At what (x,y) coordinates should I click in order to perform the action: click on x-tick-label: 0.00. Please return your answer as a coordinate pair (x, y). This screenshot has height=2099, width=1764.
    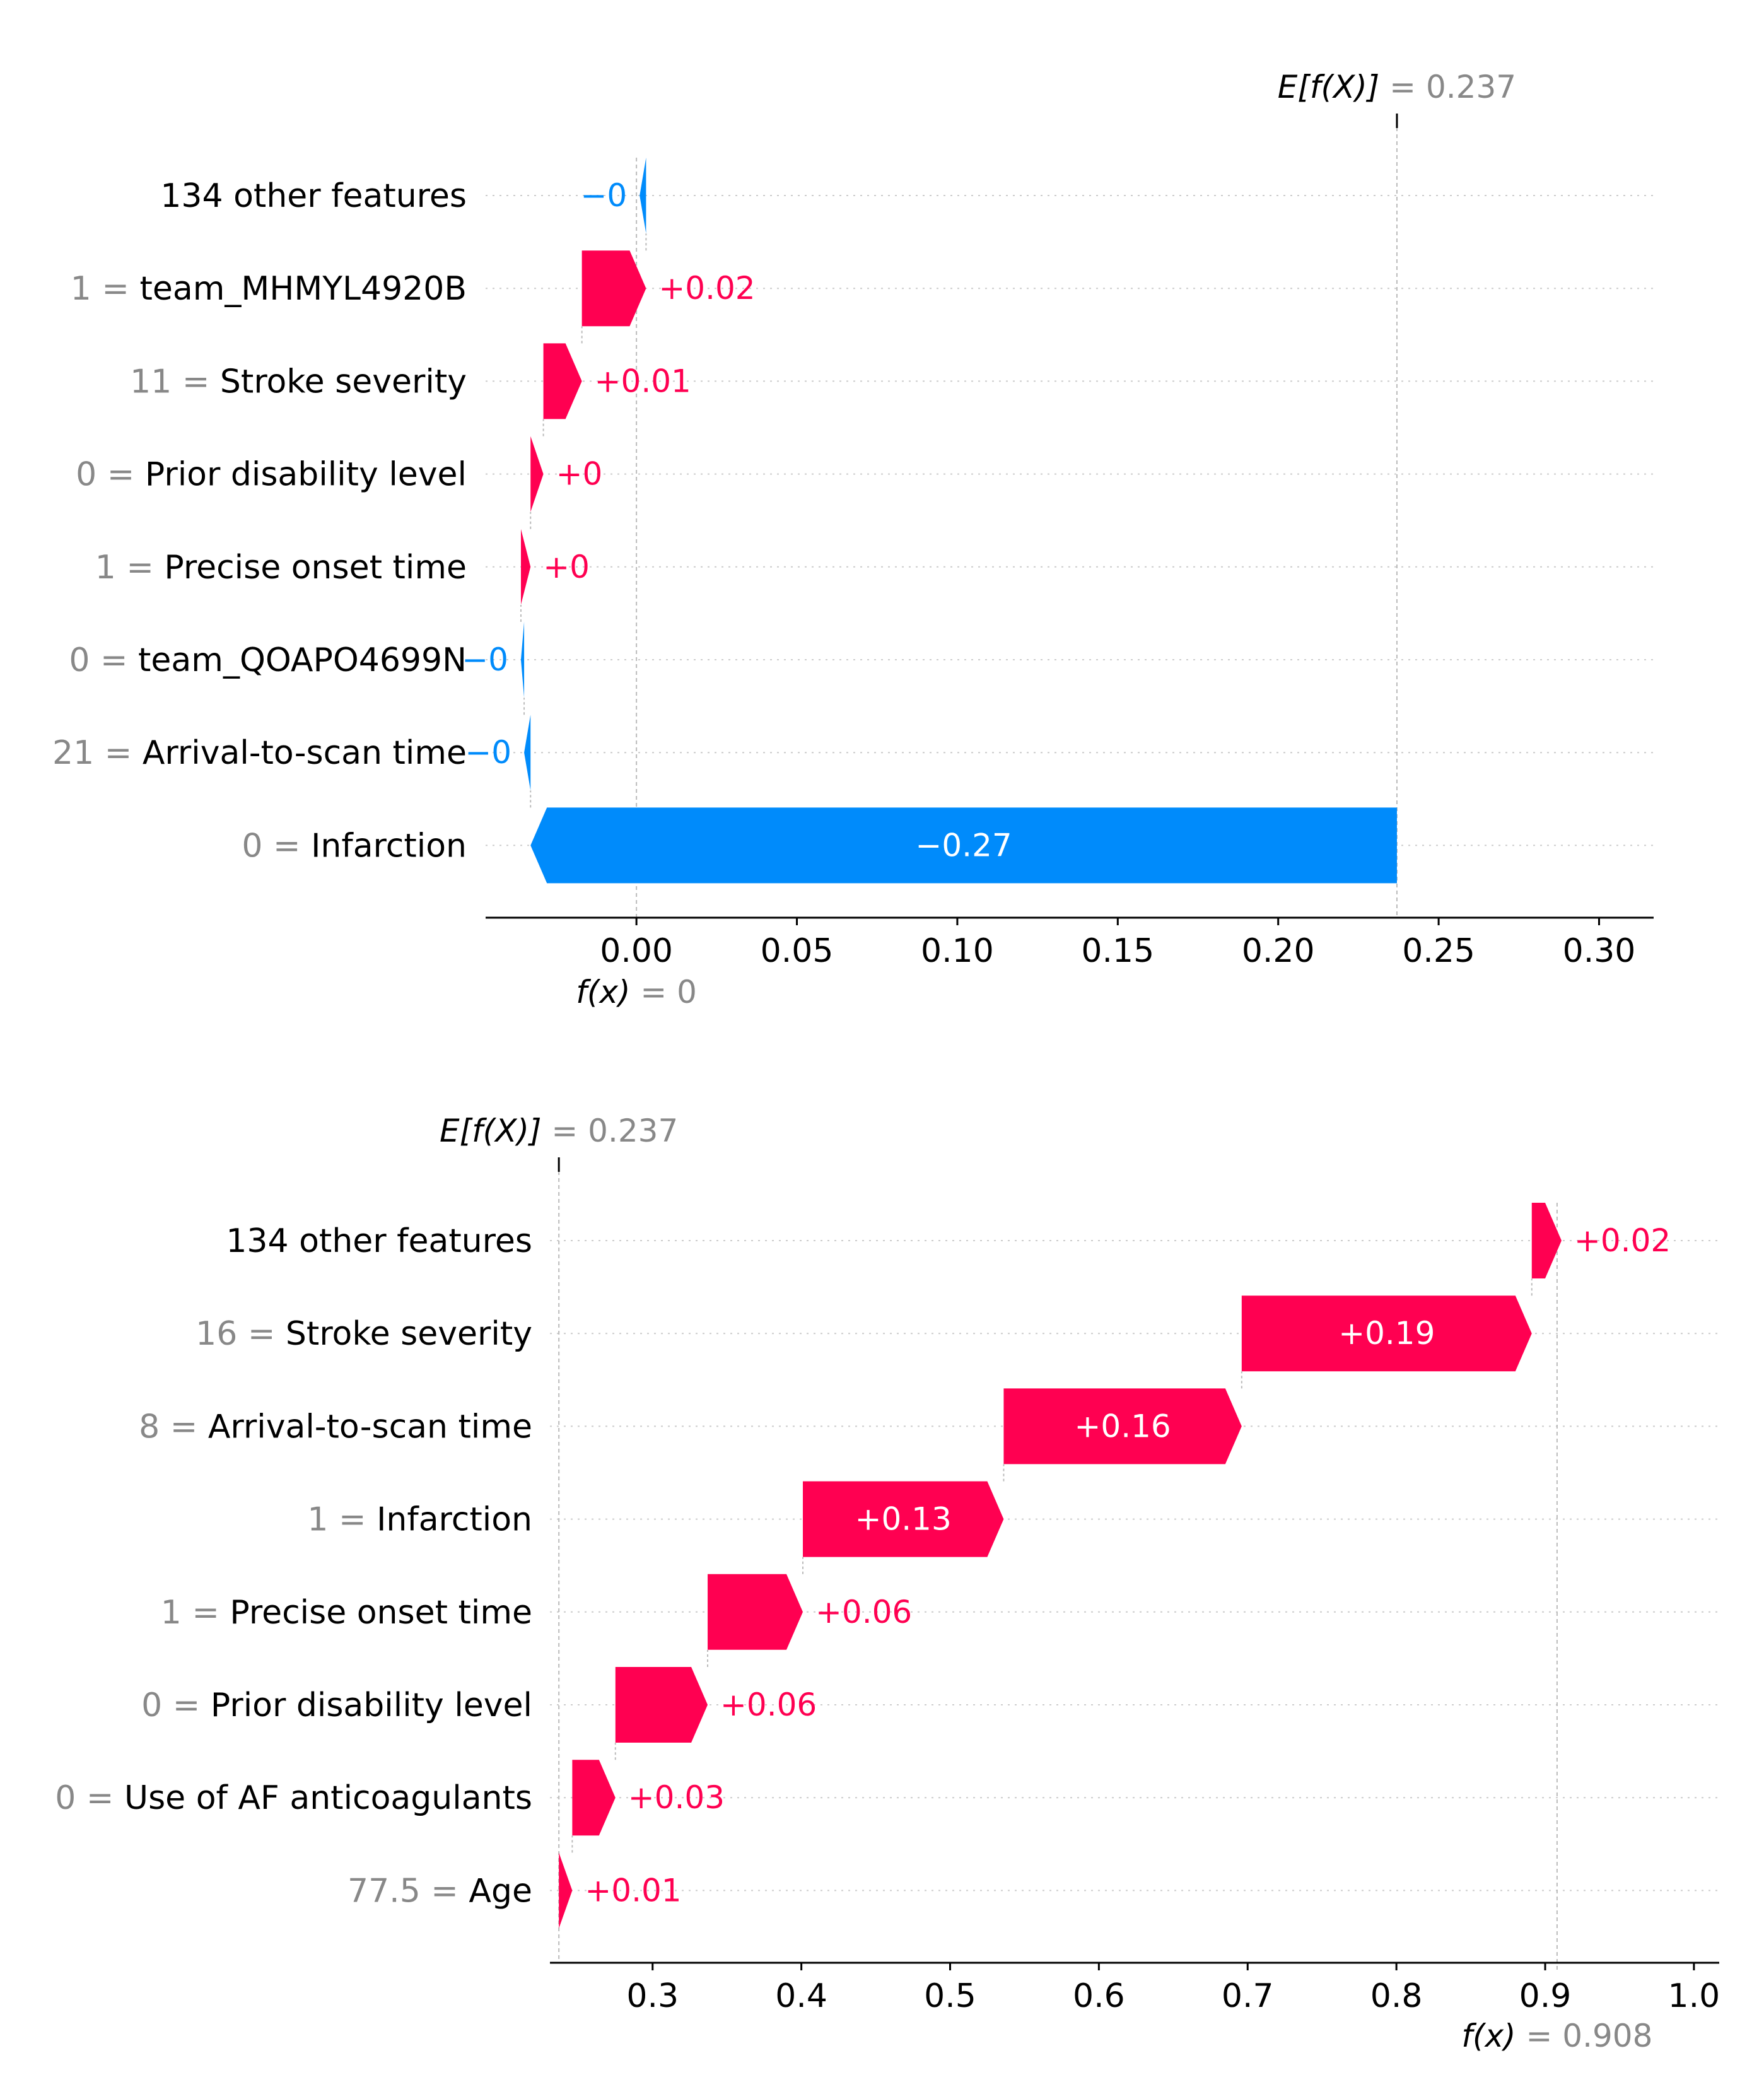
    Looking at the image, I should click on (637, 951).